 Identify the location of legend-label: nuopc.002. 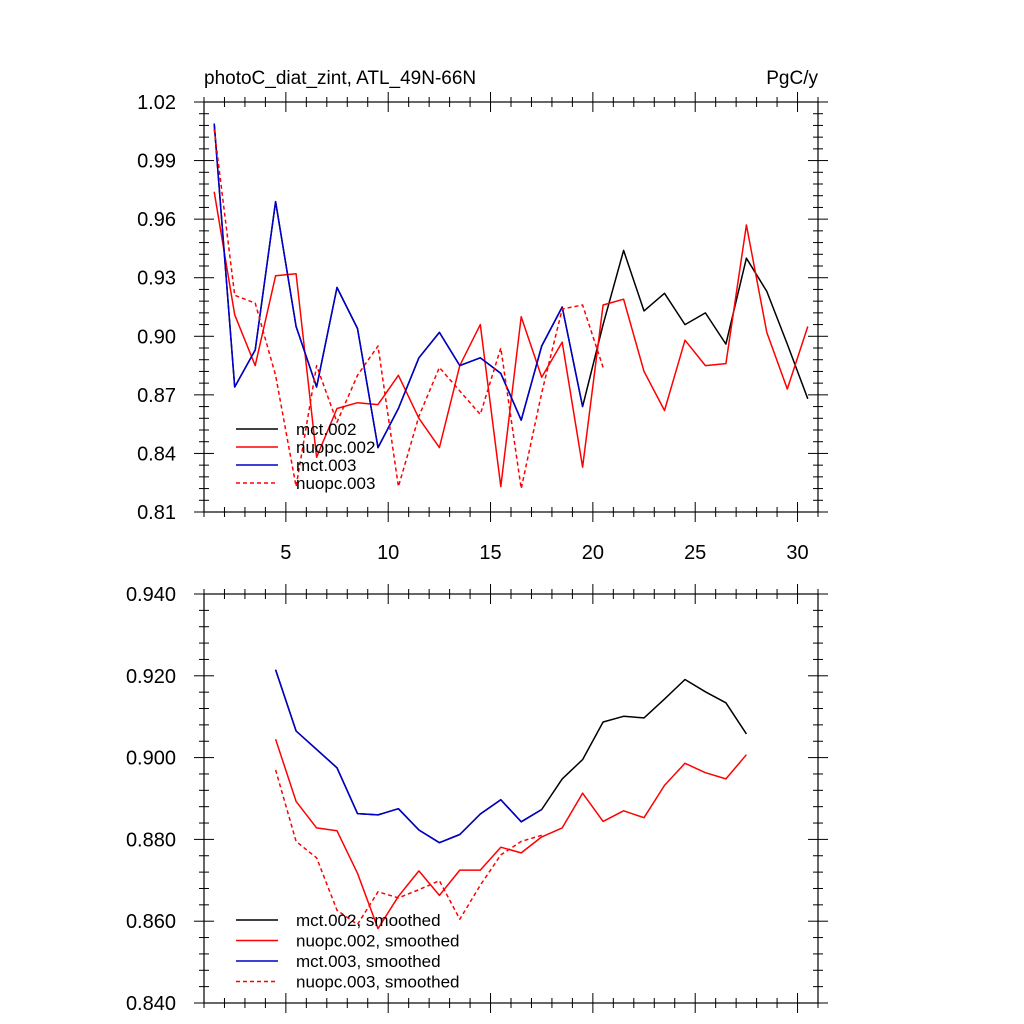
(335, 447).